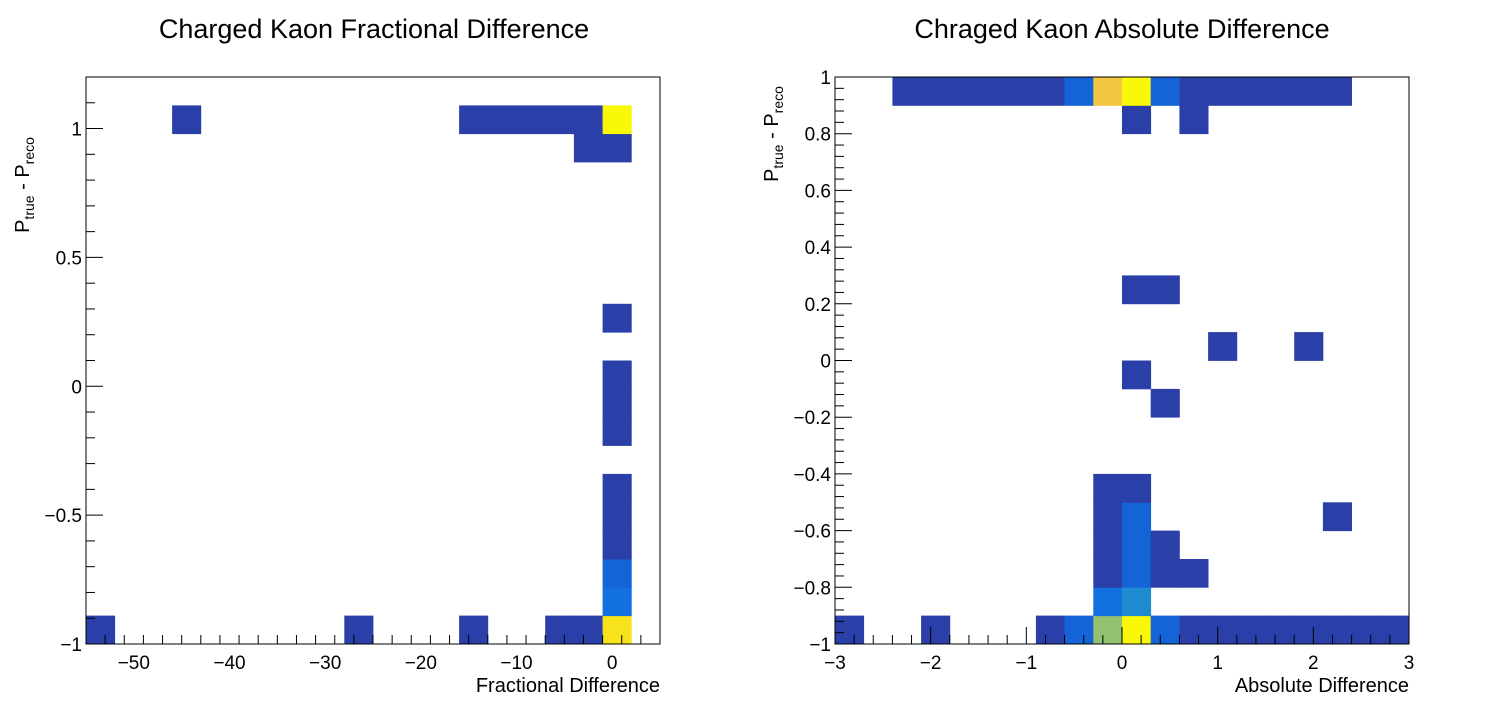 This screenshot has width=1496, height=722. What do you see at coordinates (374, 29) in the screenshot?
I see `chart-title-fractional: Charged Kaon Fractional Difference` at bounding box center [374, 29].